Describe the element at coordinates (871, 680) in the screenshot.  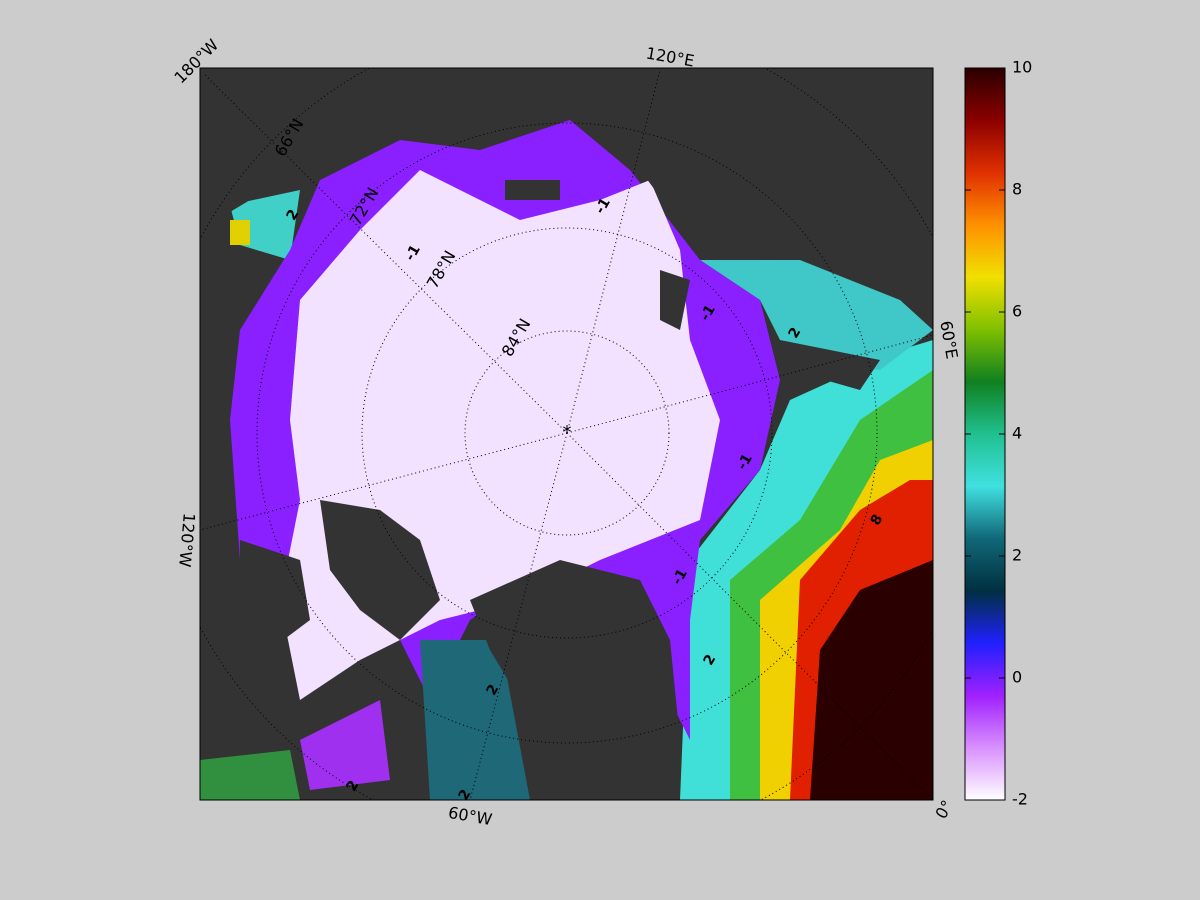
I see `ocean-band` at that location.